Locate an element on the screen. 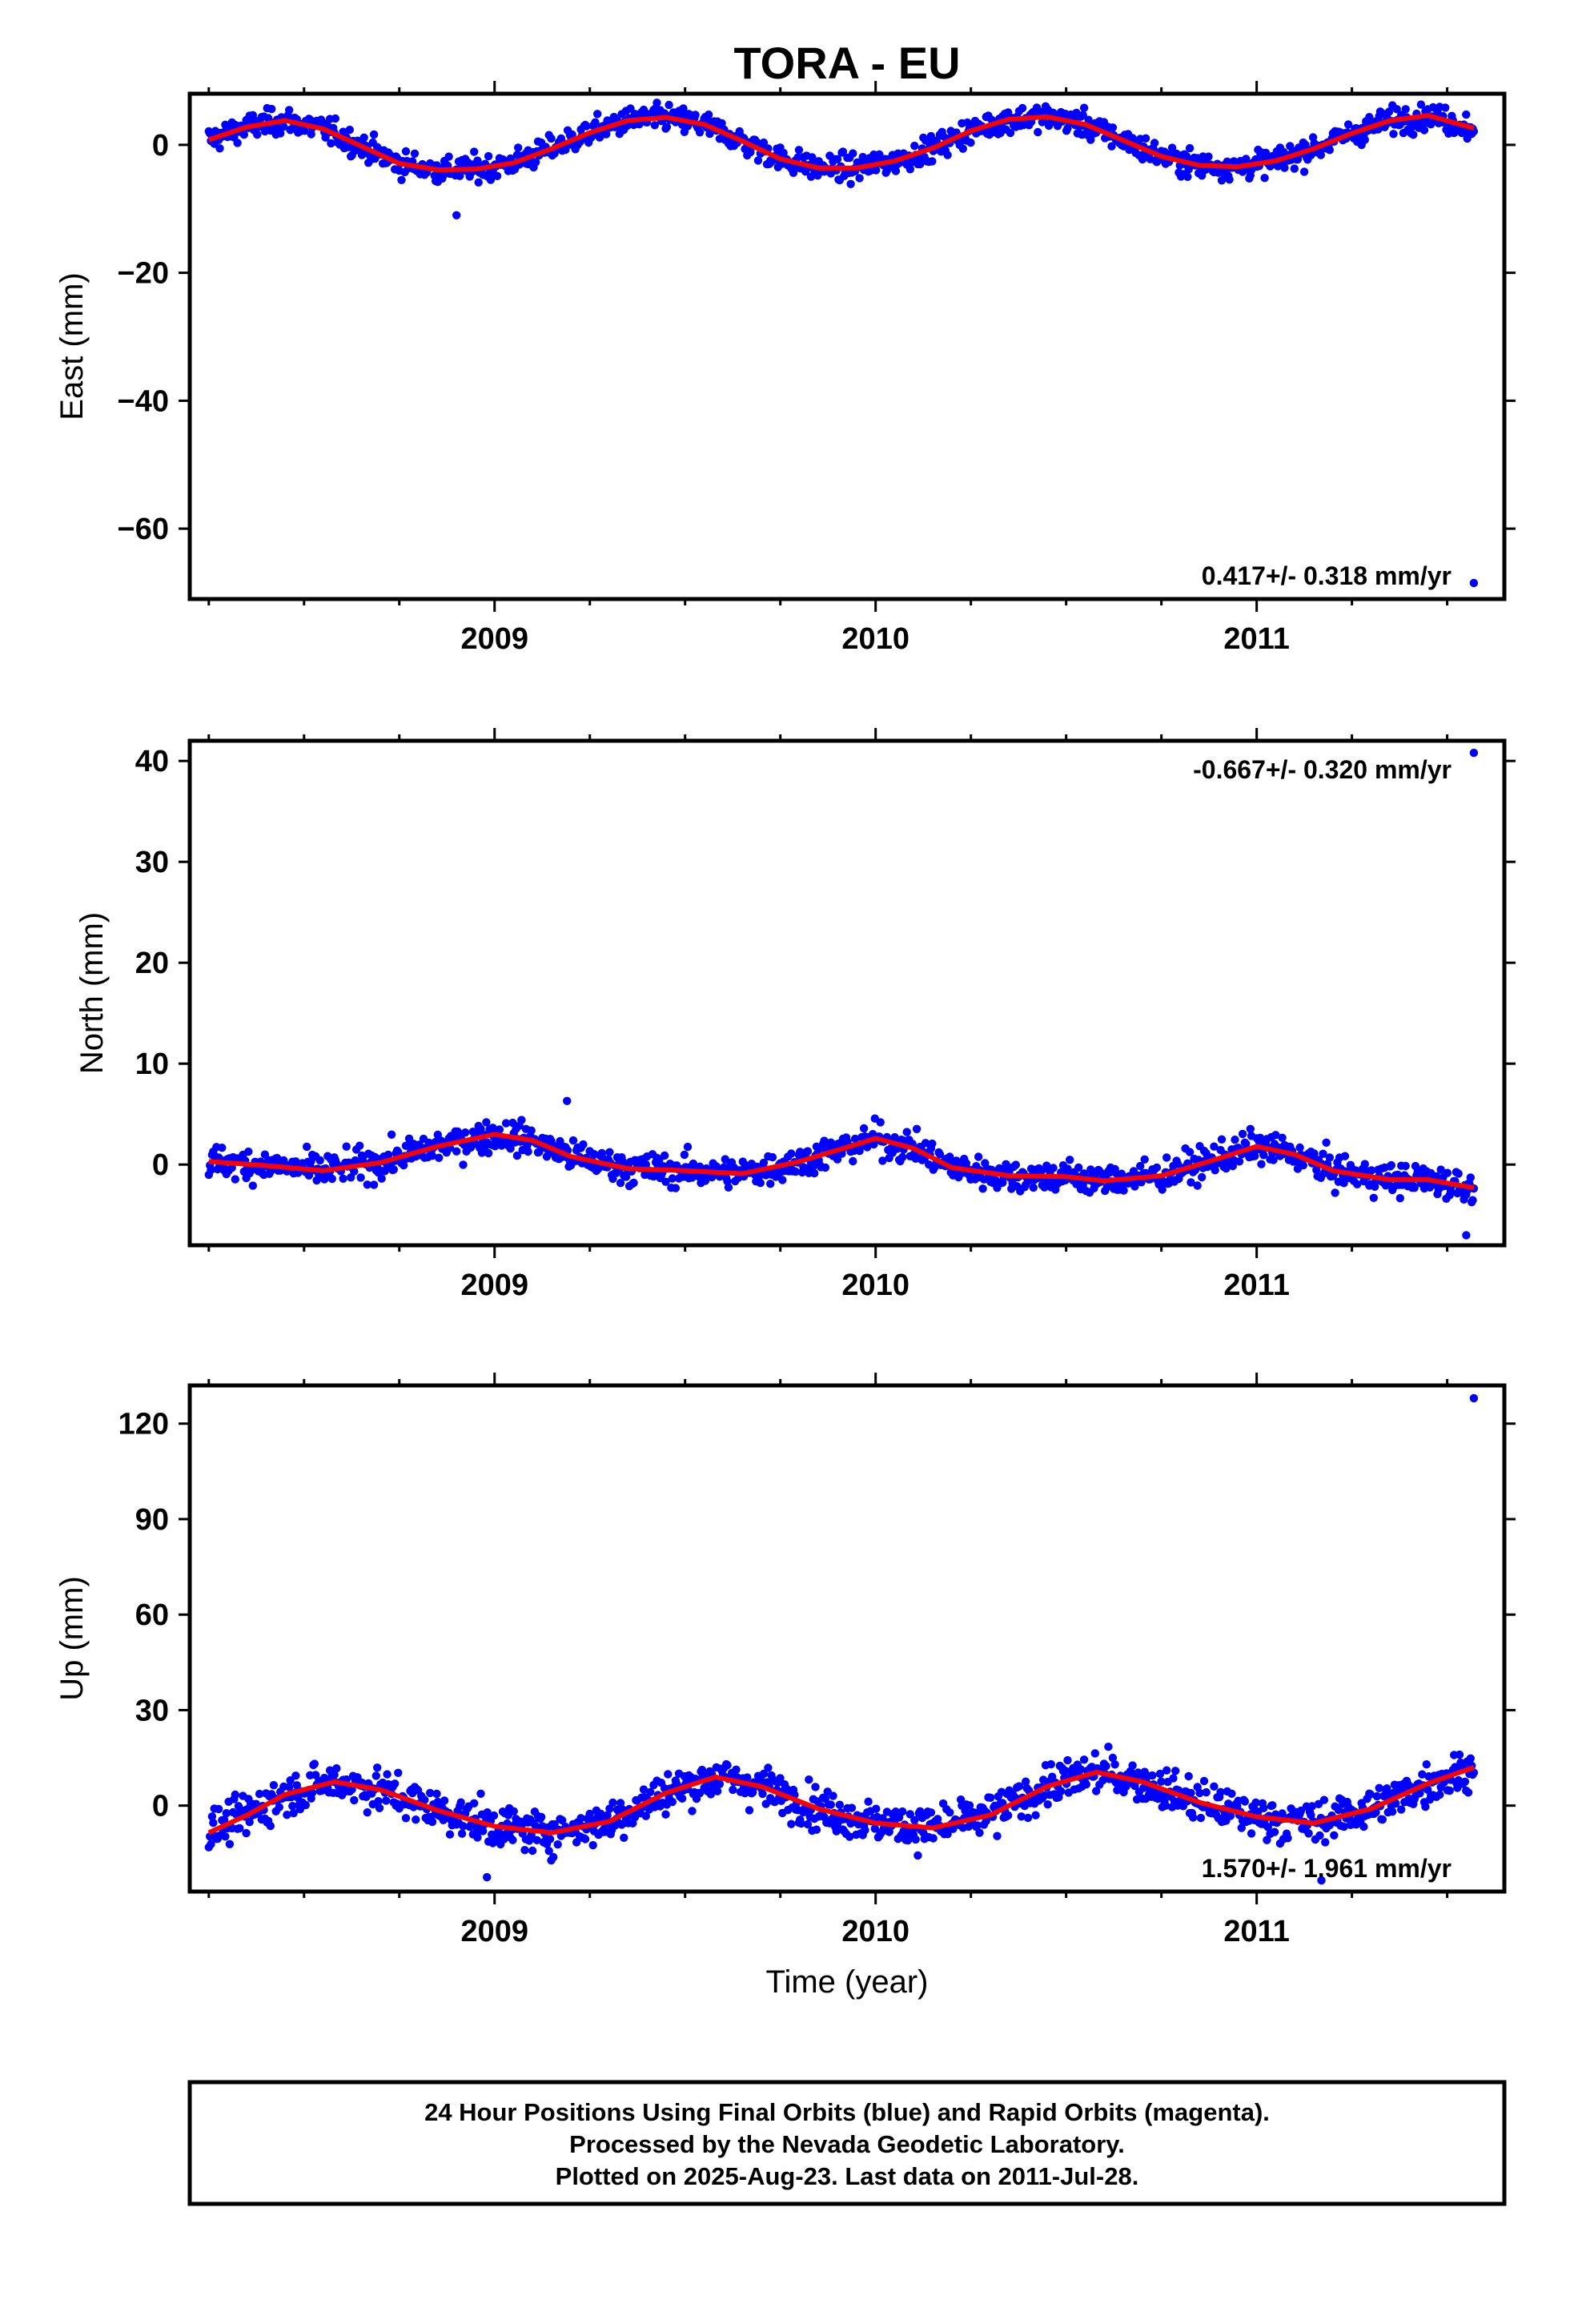 The height and width of the screenshot is (2324, 1582). east-x-tick-label: 2011 is located at coordinates (1256, 639).